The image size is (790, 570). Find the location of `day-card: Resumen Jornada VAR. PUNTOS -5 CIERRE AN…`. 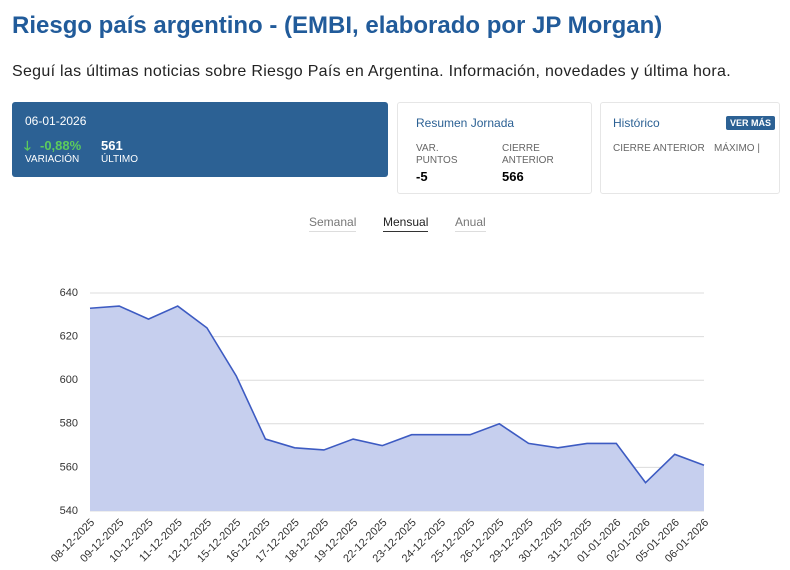

day-card: Resumen Jornada VAR. PUNTOS -5 CIERRE AN… is located at coordinates (494, 148).